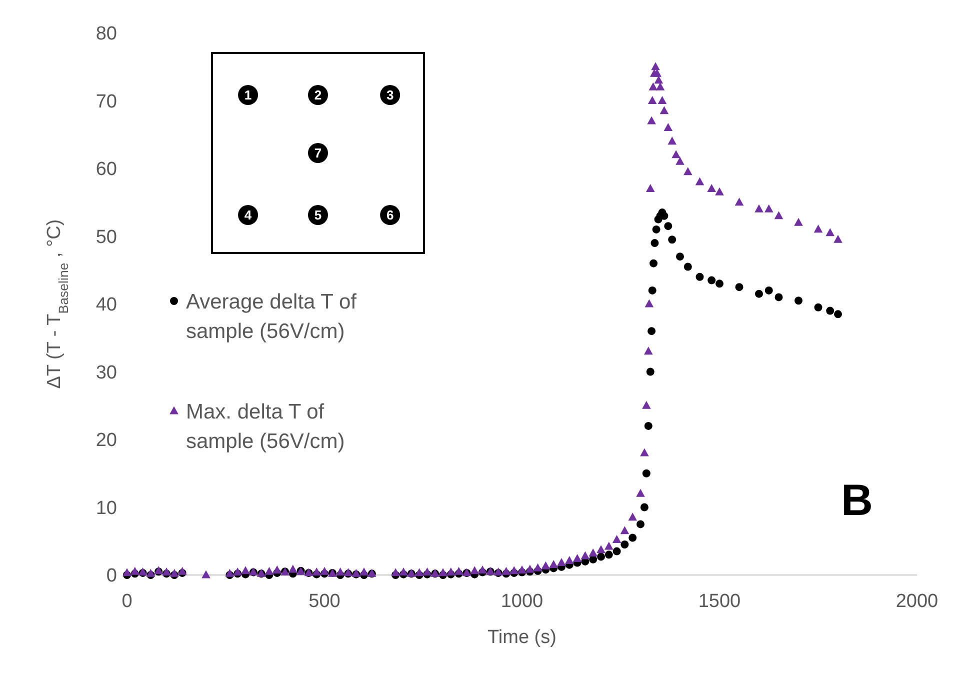 Image resolution: width=963 pixels, height=700 pixels. What do you see at coordinates (318, 153) in the screenshot?
I see `annotation: 7` at bounding box center [318, 153].